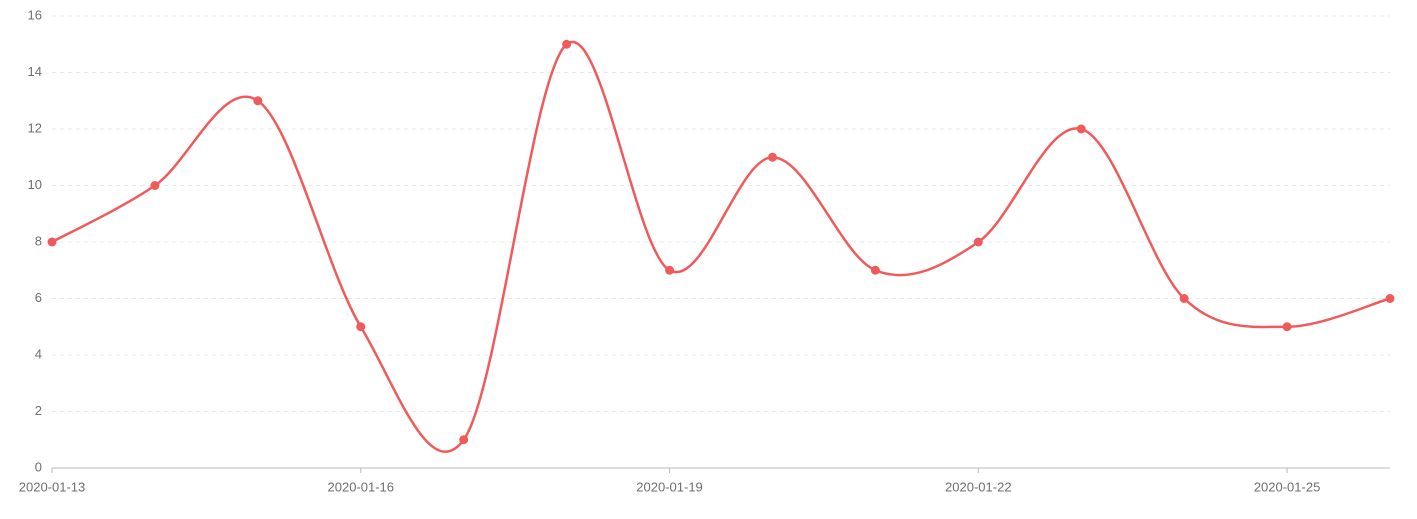 The image size is (1417, 519). I want to click on x-tick-label: 2020-01-19, so click(669, 486).